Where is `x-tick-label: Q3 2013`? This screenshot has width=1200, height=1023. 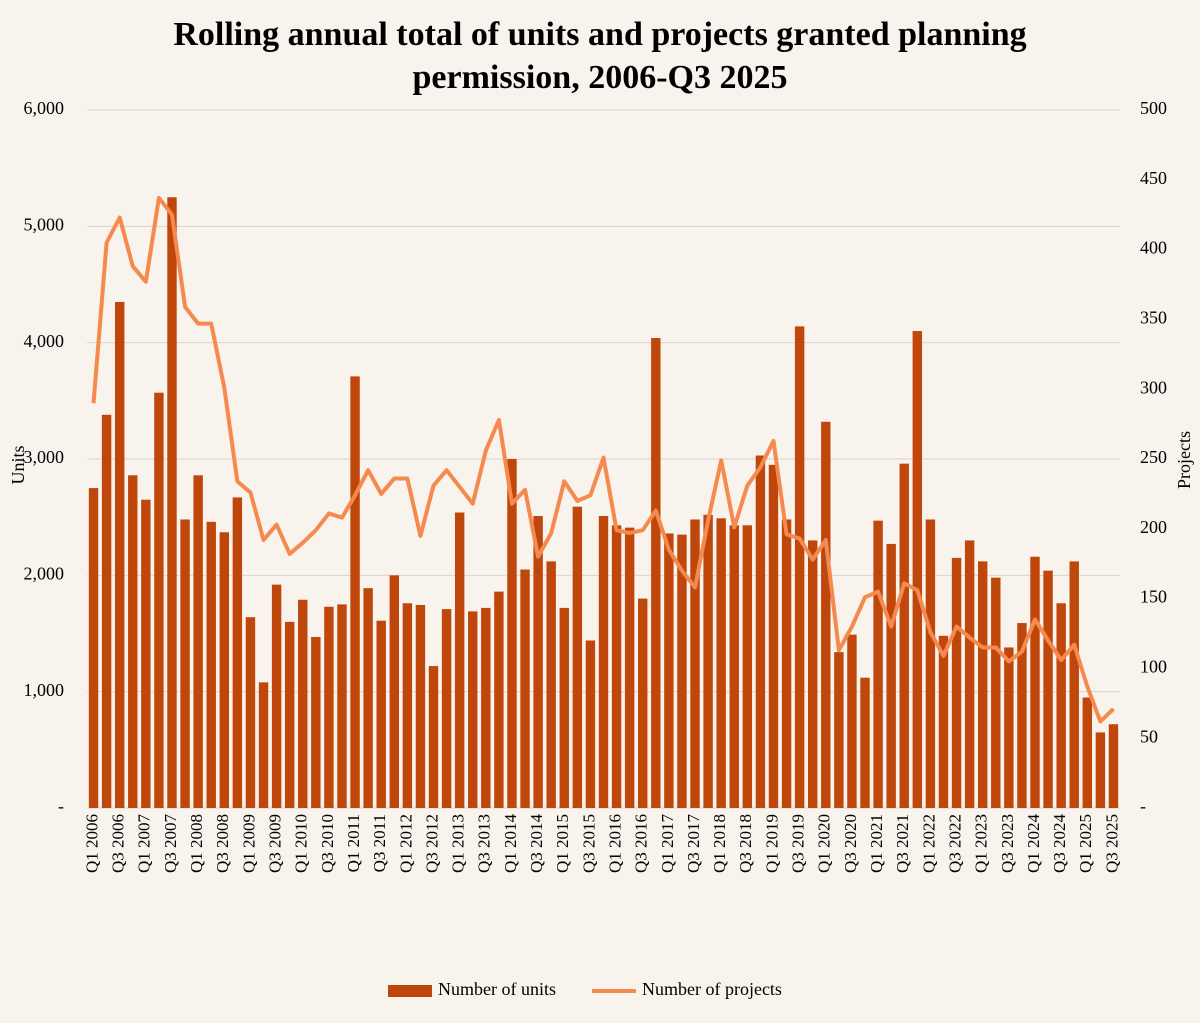
x-tick-label: Q3 2013 is located at coordinates (484, 843).